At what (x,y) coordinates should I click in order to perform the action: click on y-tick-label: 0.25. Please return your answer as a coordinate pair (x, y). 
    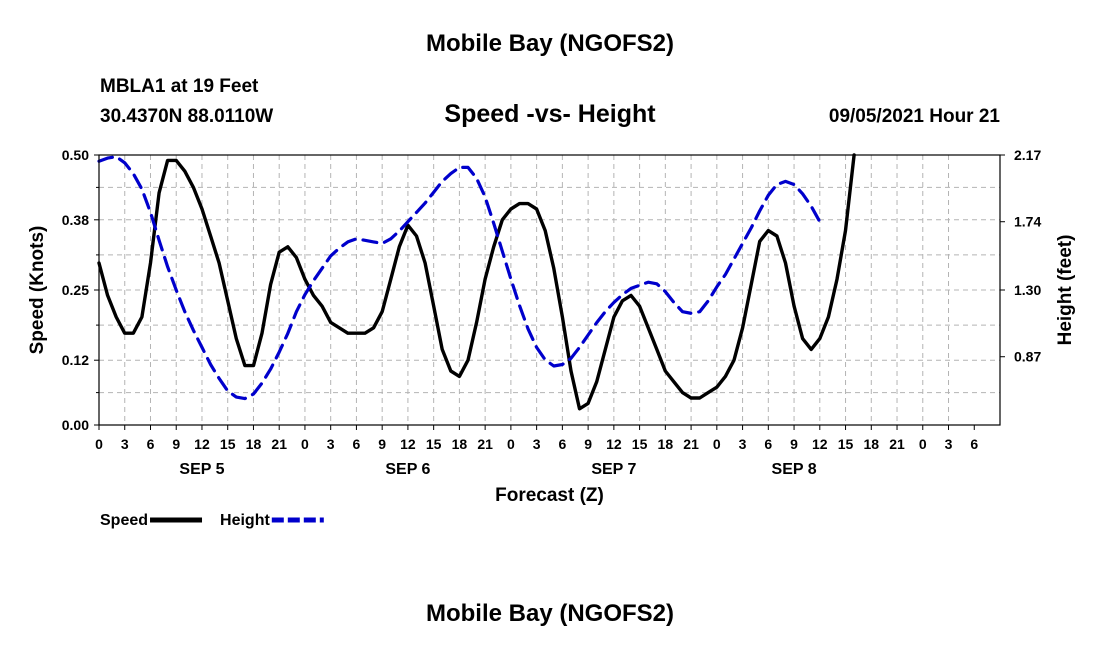
    Looking at the image, I should click on (75, 290).